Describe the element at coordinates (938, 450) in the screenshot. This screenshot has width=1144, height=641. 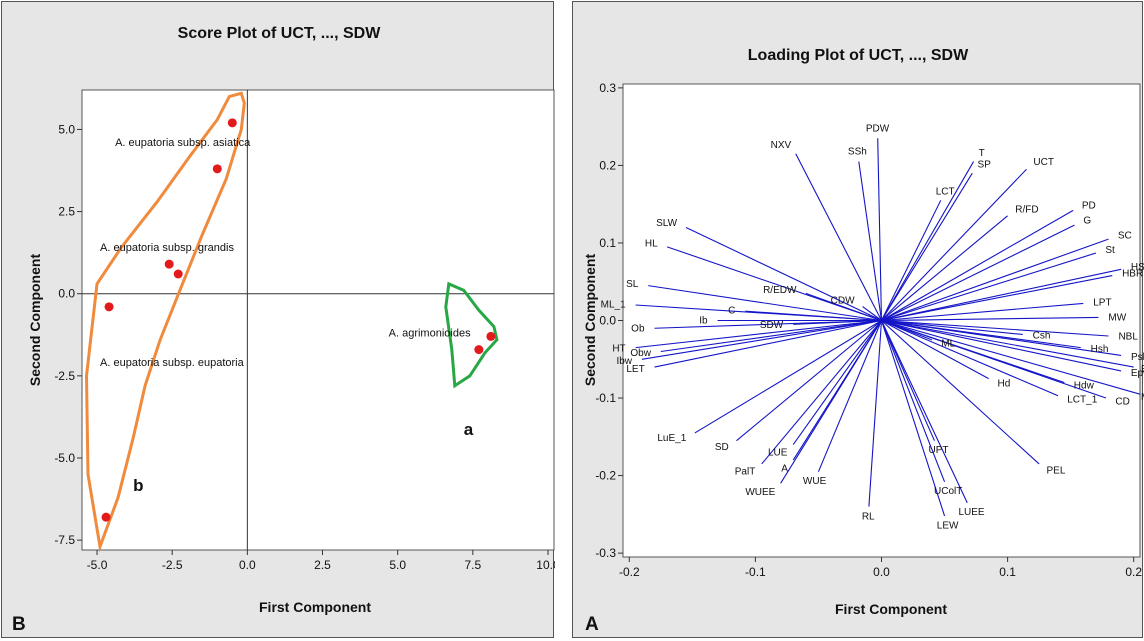
I see `loading-label-UPT: UPT` at that location.